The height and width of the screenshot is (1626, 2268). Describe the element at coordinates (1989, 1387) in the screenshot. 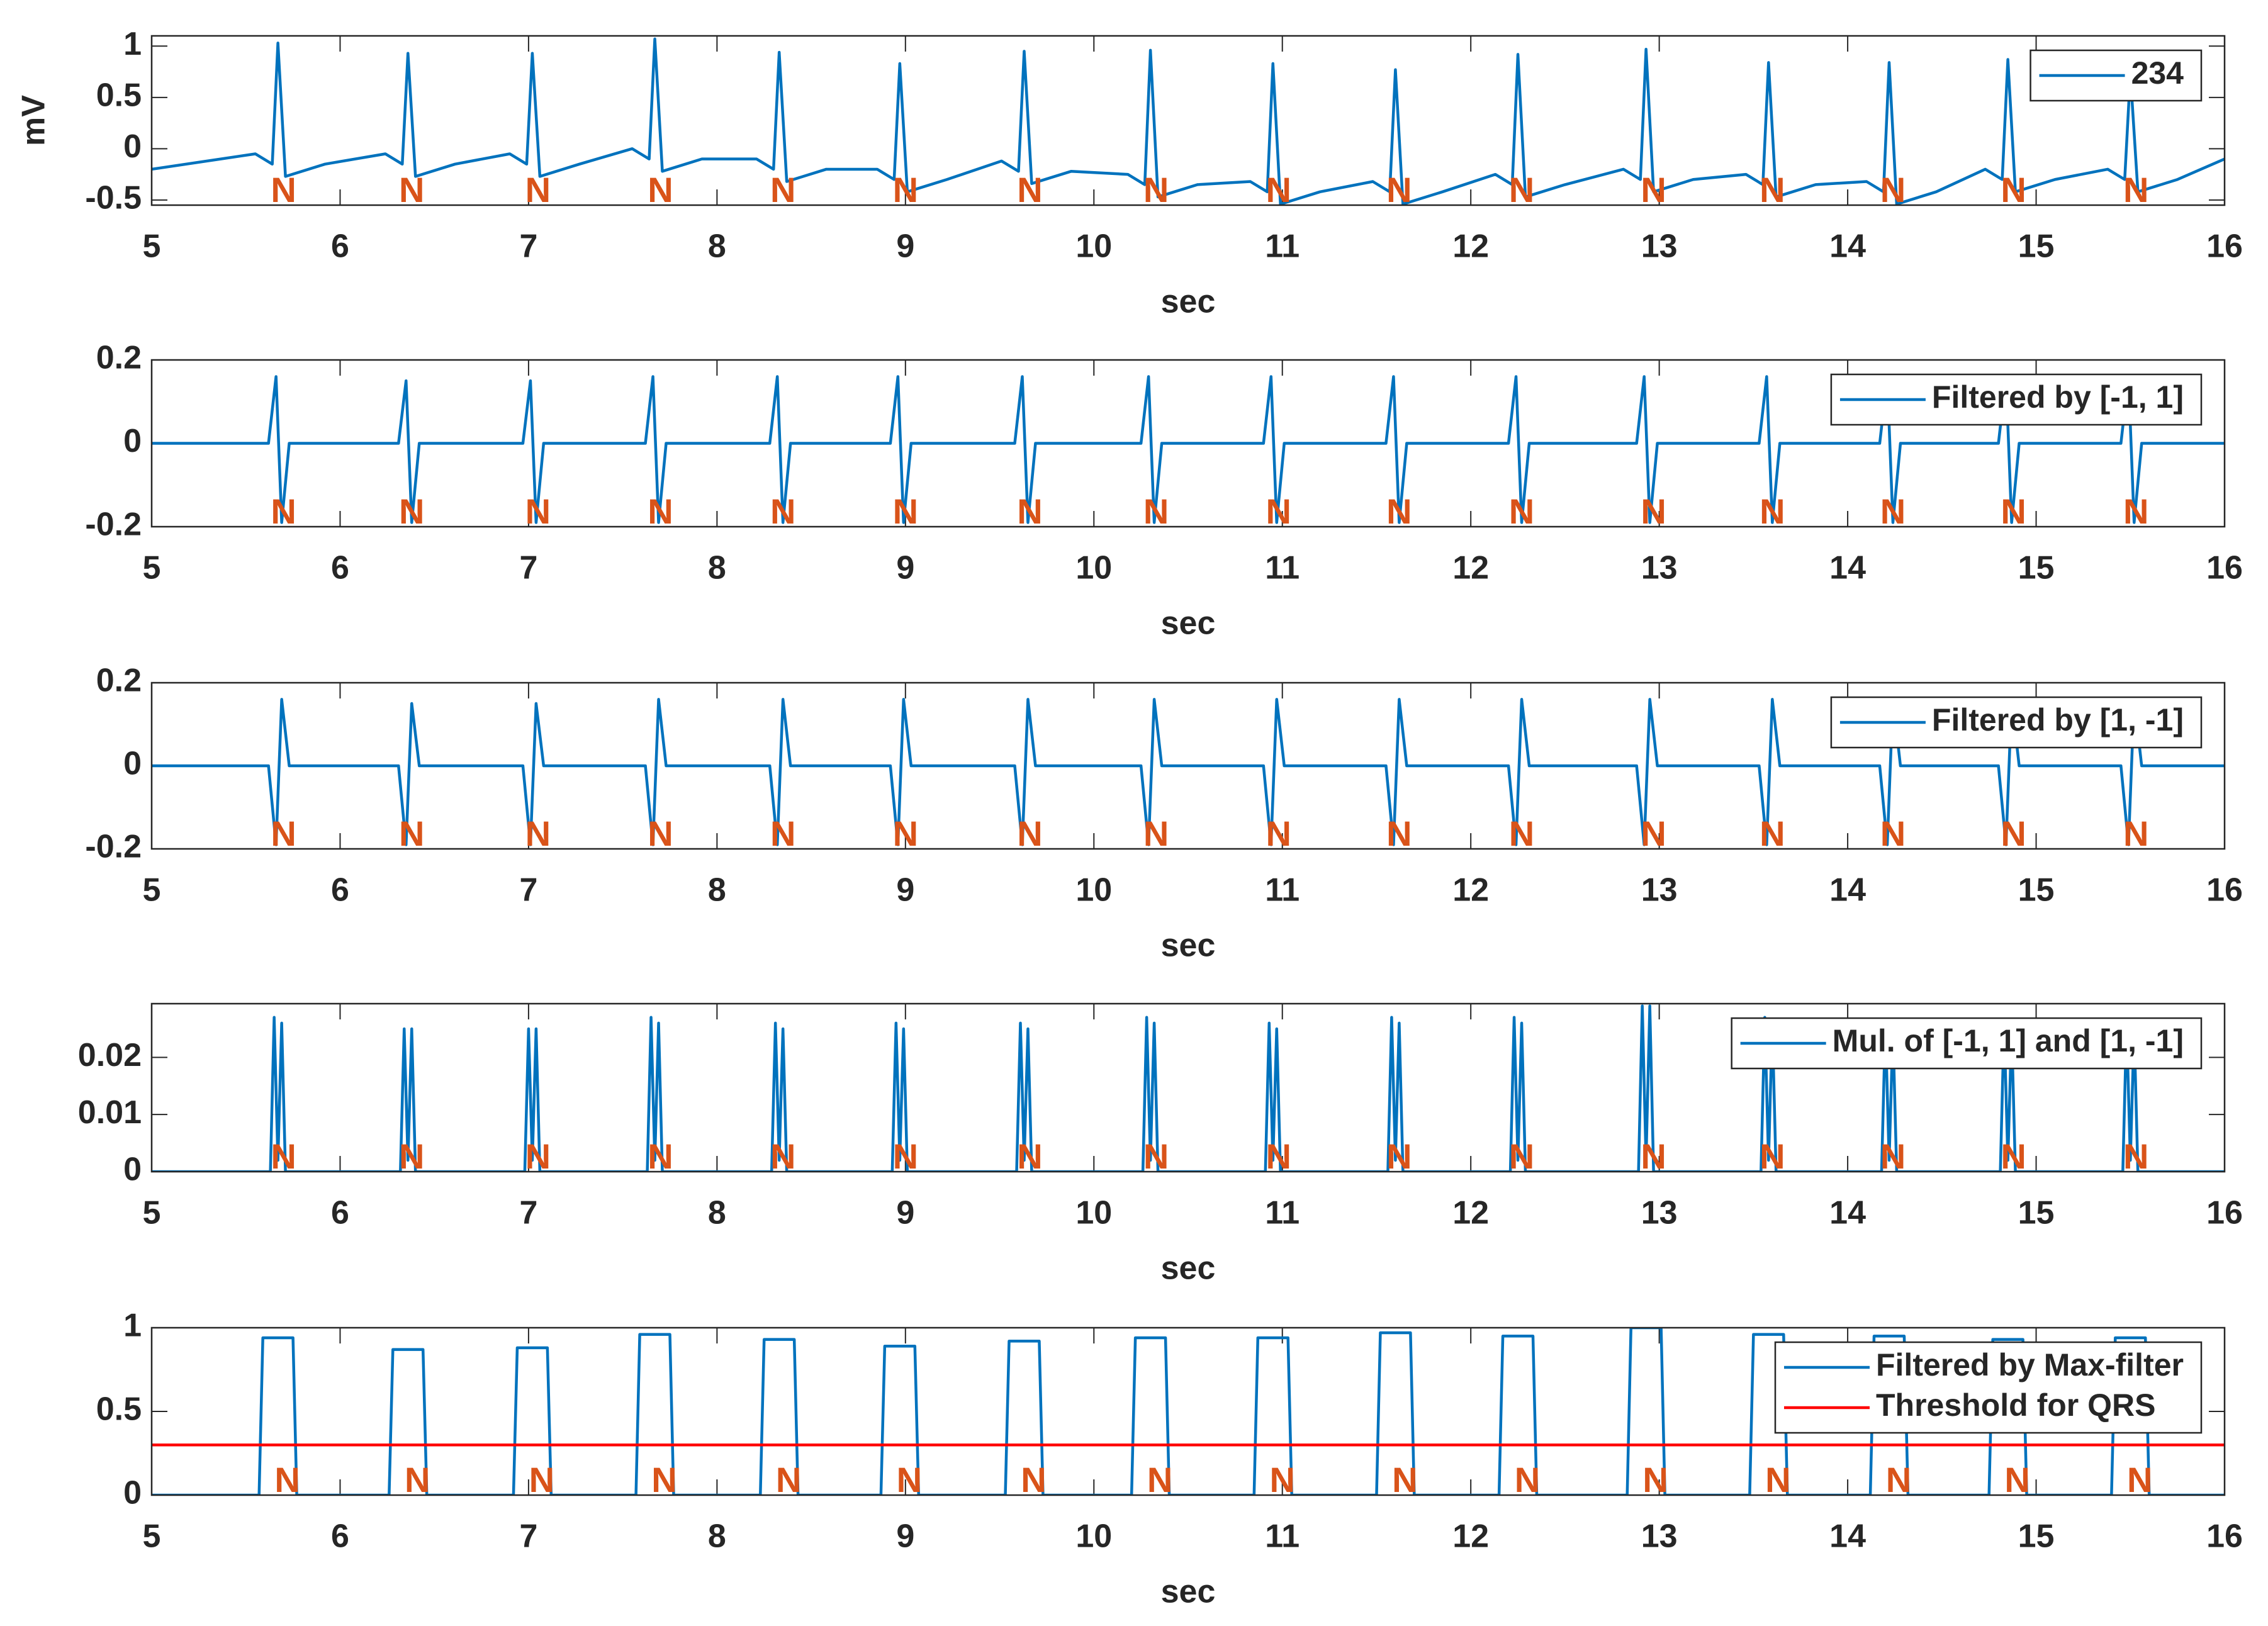

I see `legend-box` at that location.